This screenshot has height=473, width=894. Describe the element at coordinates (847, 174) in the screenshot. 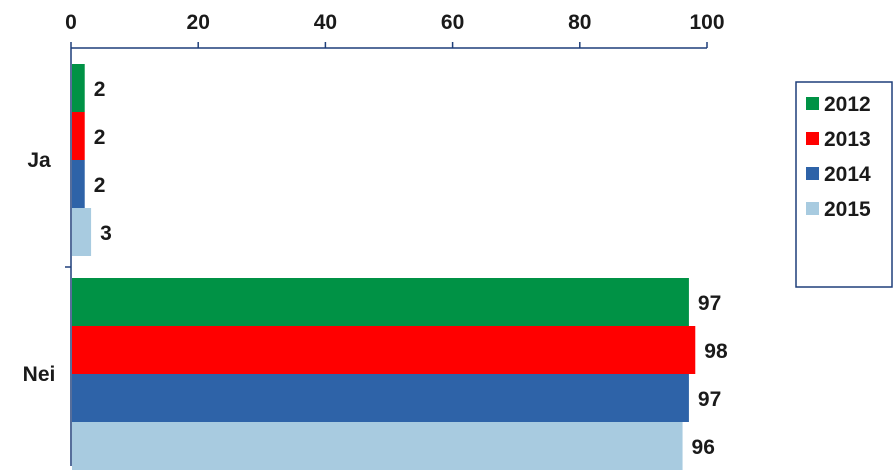

I see `legend-label-2014: 2014` at that location.